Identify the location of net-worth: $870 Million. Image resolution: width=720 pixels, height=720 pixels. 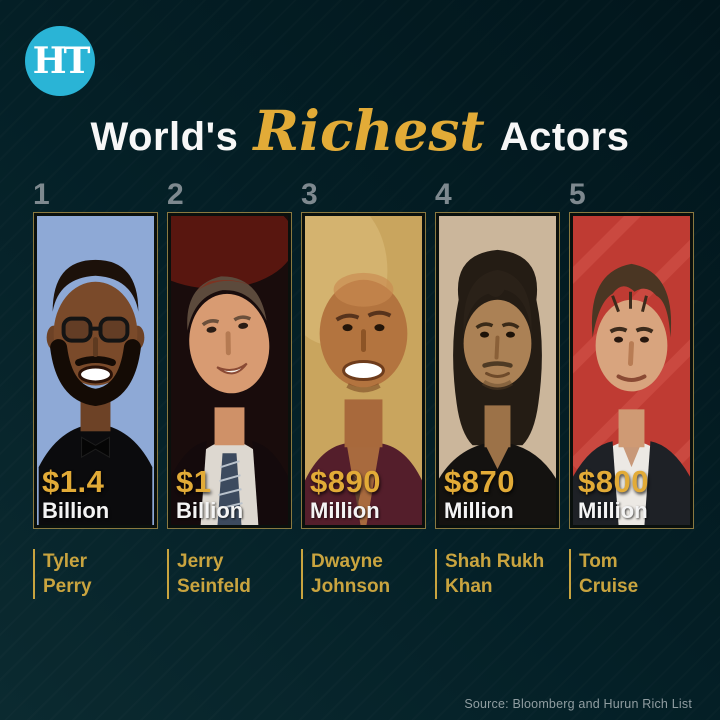
(479, 494).